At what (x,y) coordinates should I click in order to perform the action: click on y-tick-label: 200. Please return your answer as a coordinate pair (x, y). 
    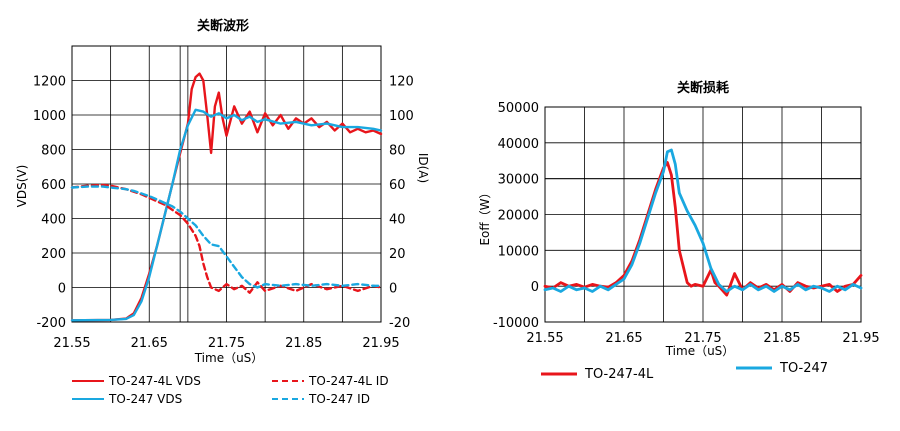
    Looking at the image, I should click on (53, 254).